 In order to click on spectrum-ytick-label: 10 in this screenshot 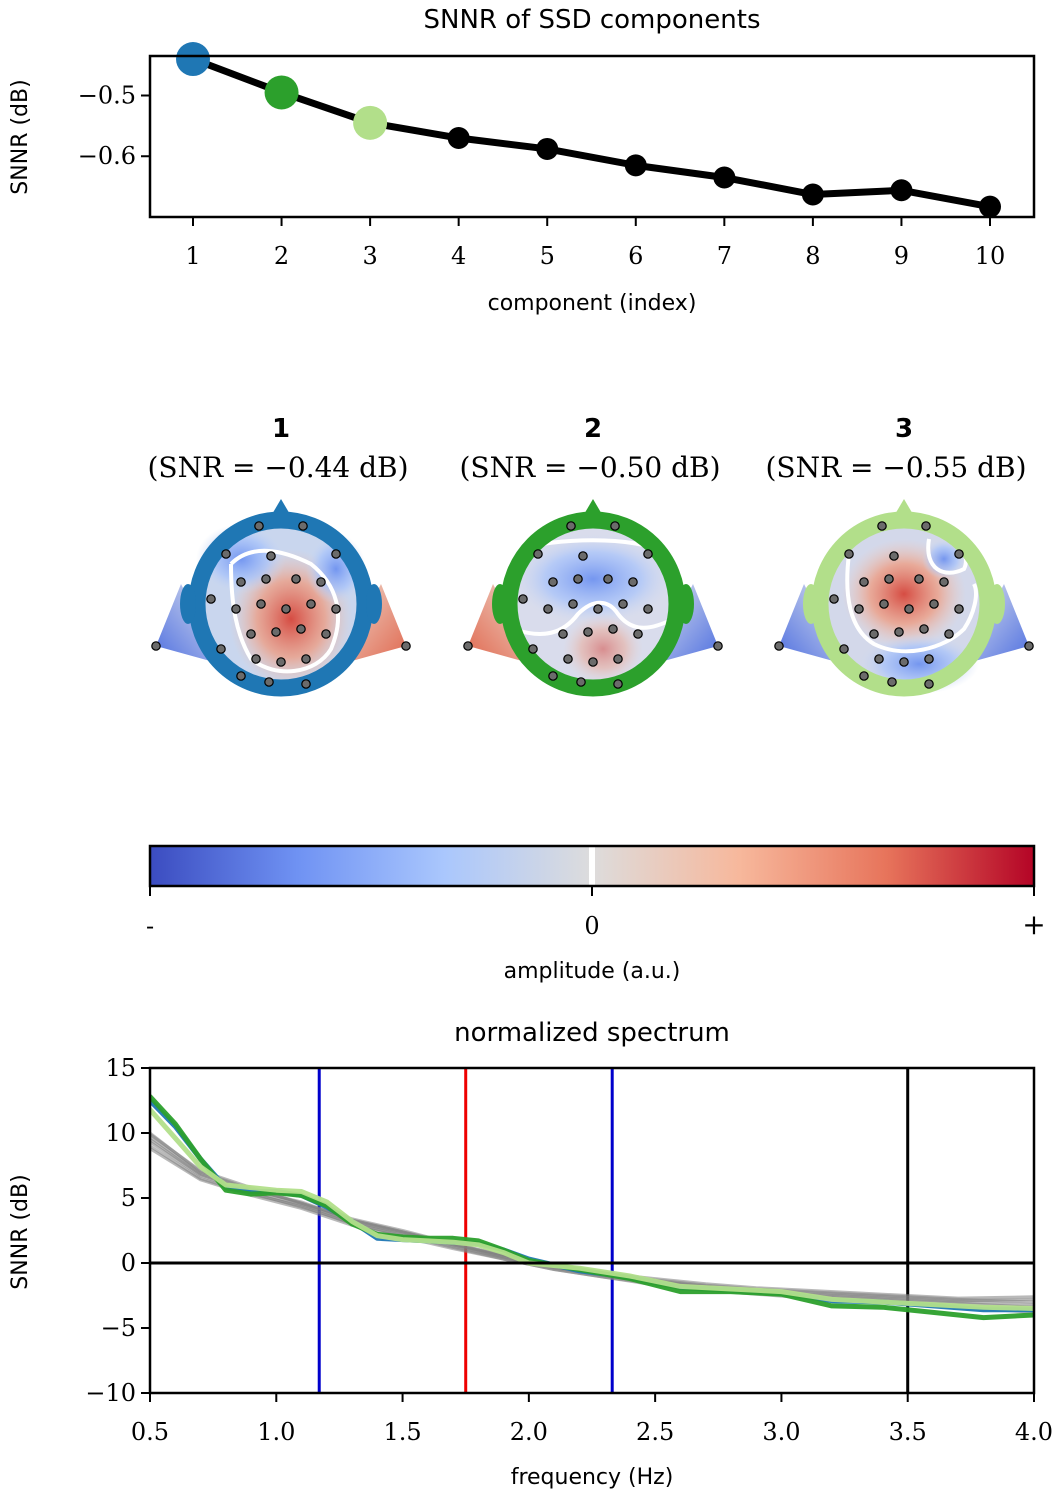, I will do `click(120, 1133)`.